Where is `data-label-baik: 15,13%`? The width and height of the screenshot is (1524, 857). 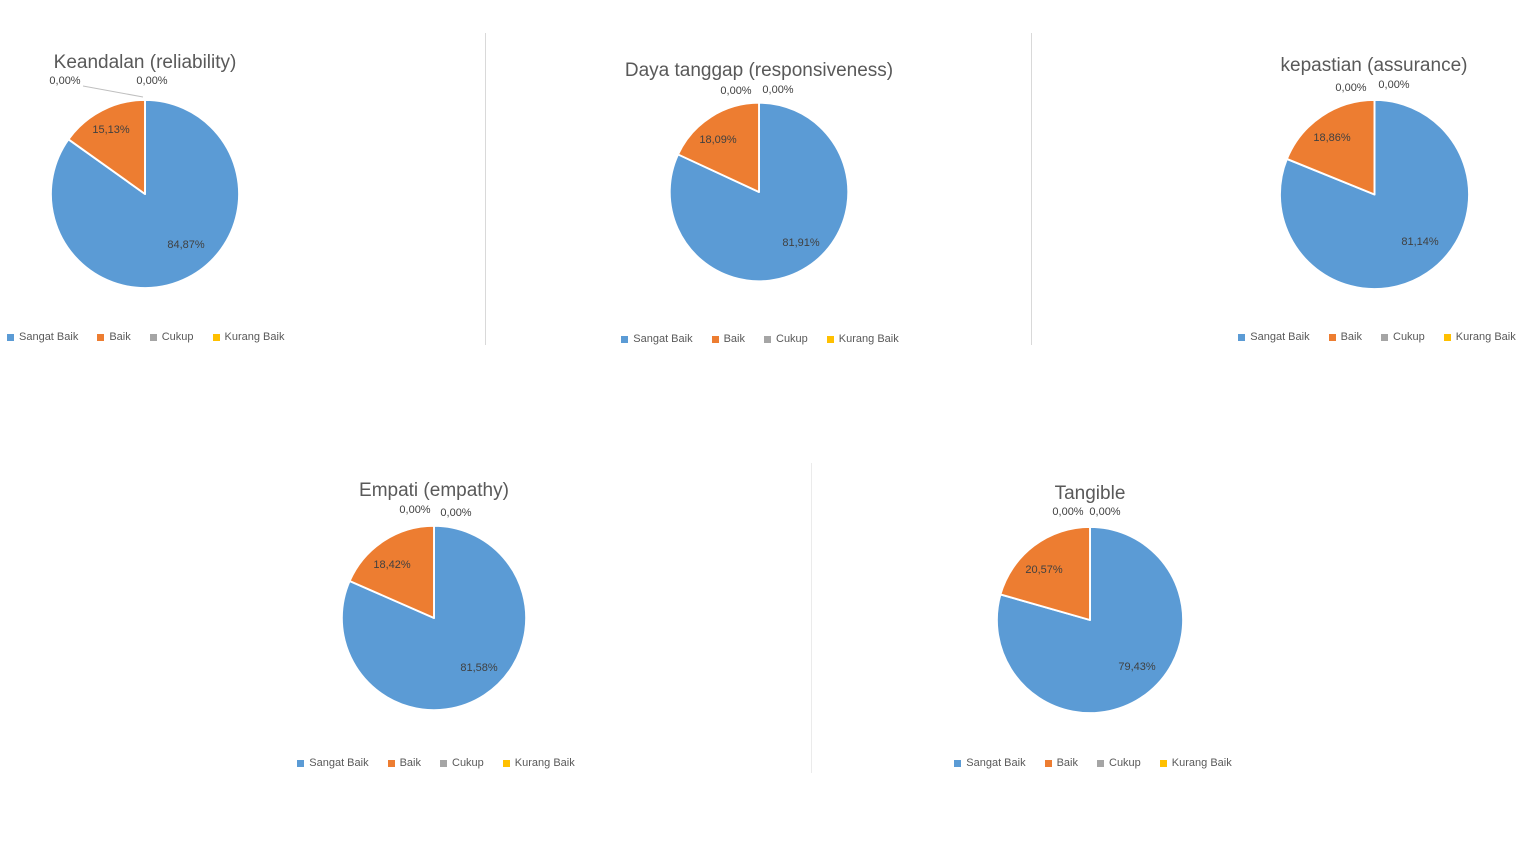
data-label-baik: 15,13% is located at coordinates (111, 130).